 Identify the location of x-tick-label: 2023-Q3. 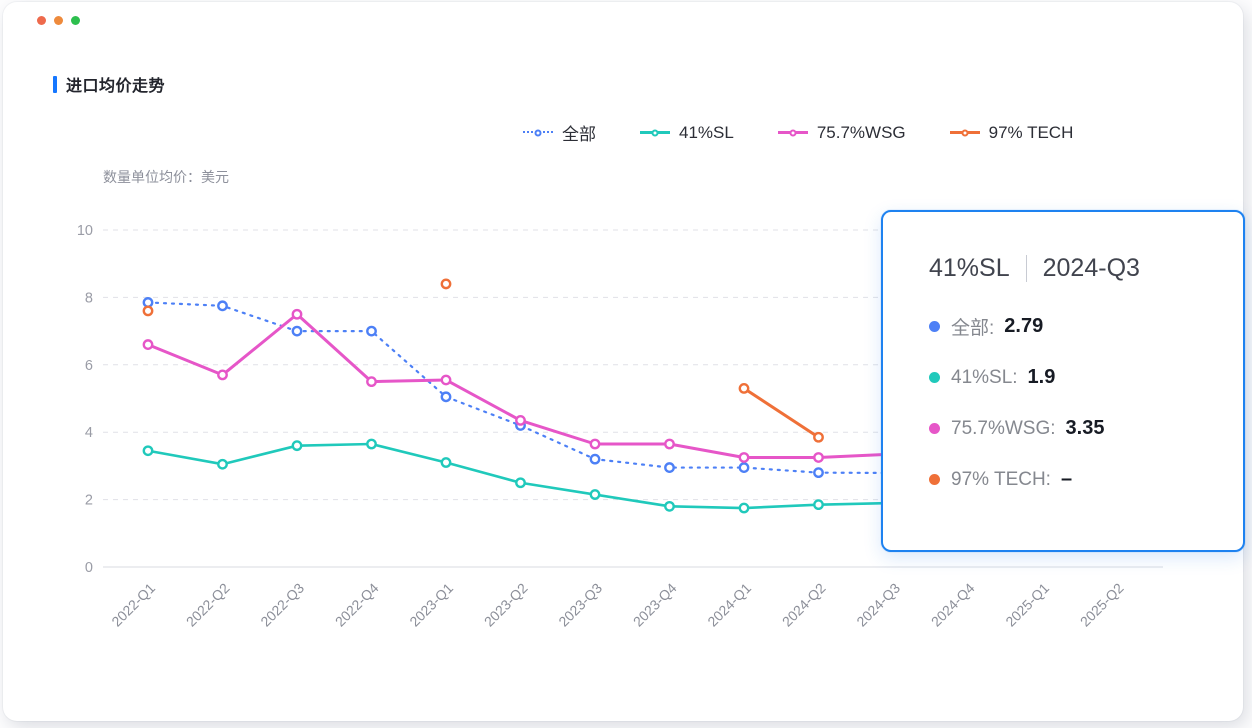
(580, 605).